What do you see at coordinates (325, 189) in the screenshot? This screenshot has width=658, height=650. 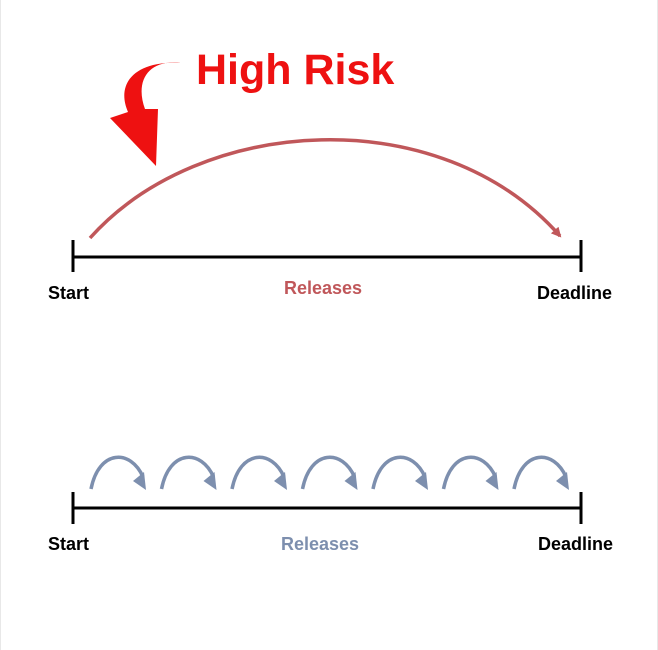 I see `single-release-arc` at bounding box center [325, 189].